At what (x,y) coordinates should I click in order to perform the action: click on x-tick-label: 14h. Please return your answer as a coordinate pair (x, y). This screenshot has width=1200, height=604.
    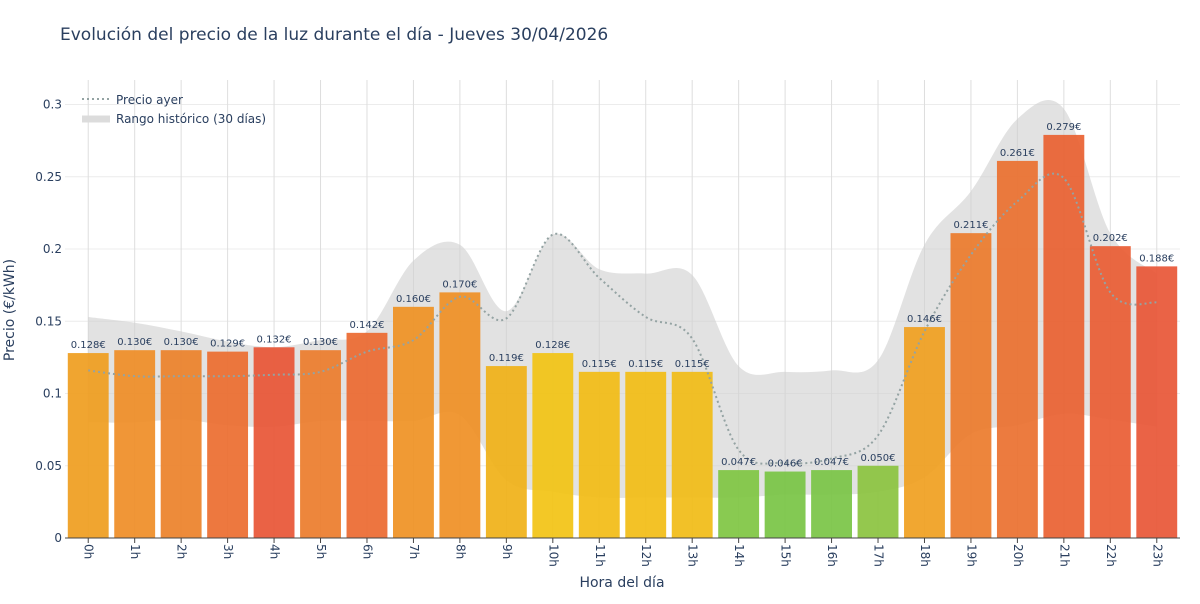
    Looking at the image, I should click on (739, 555).